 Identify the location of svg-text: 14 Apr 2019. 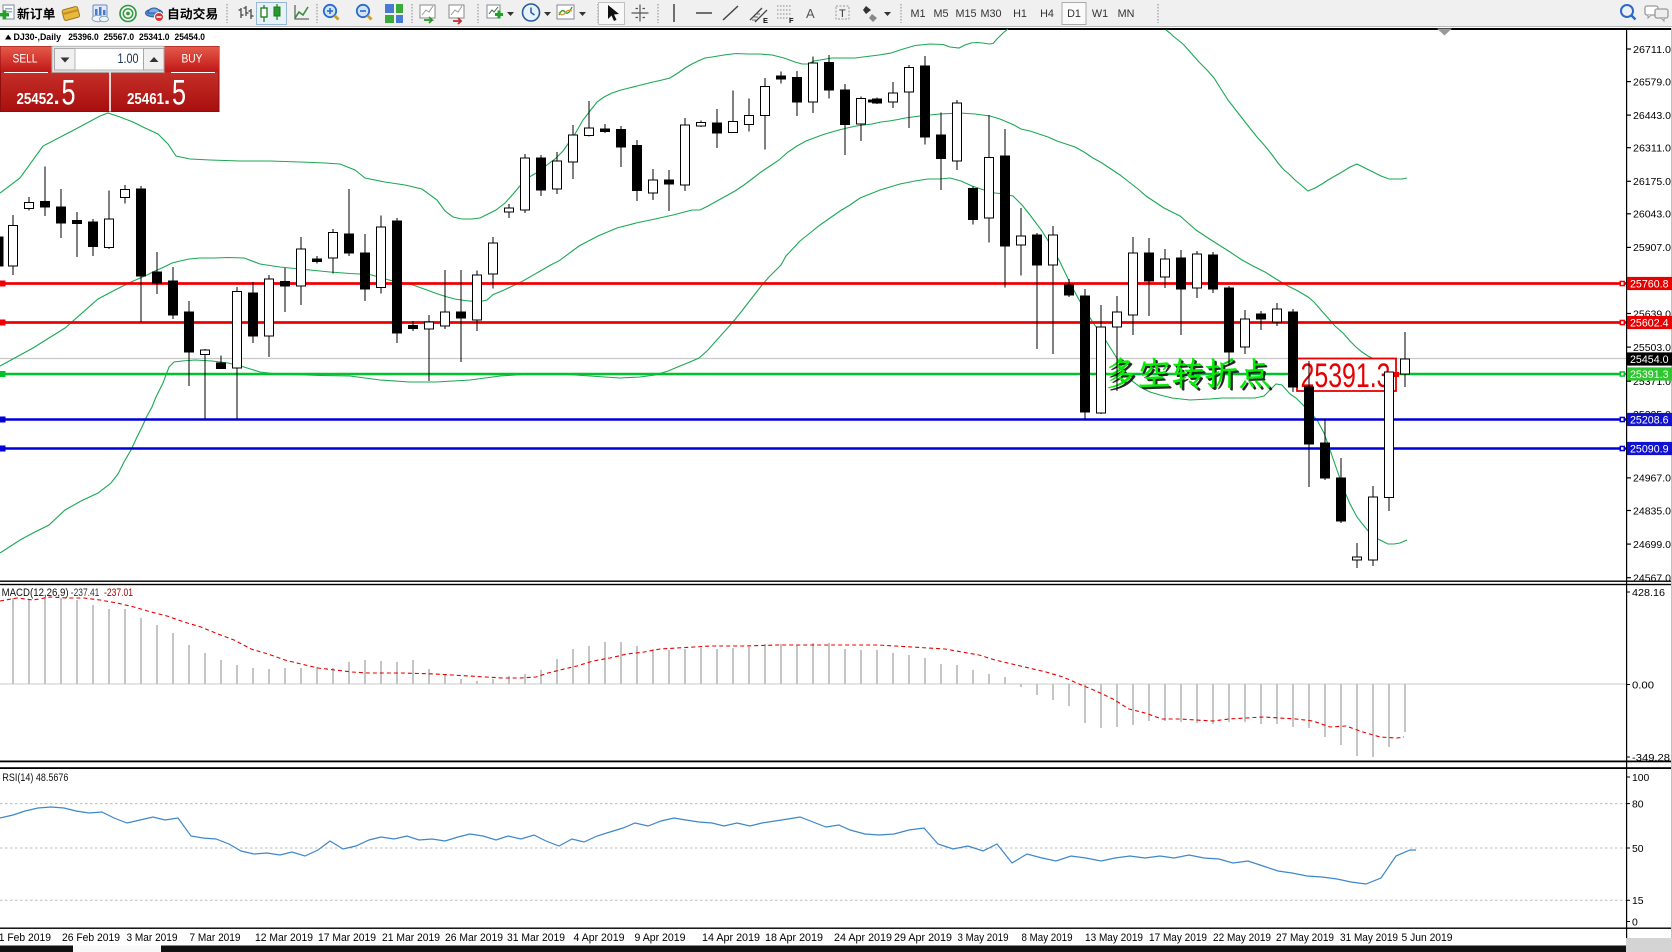
(731, 938).